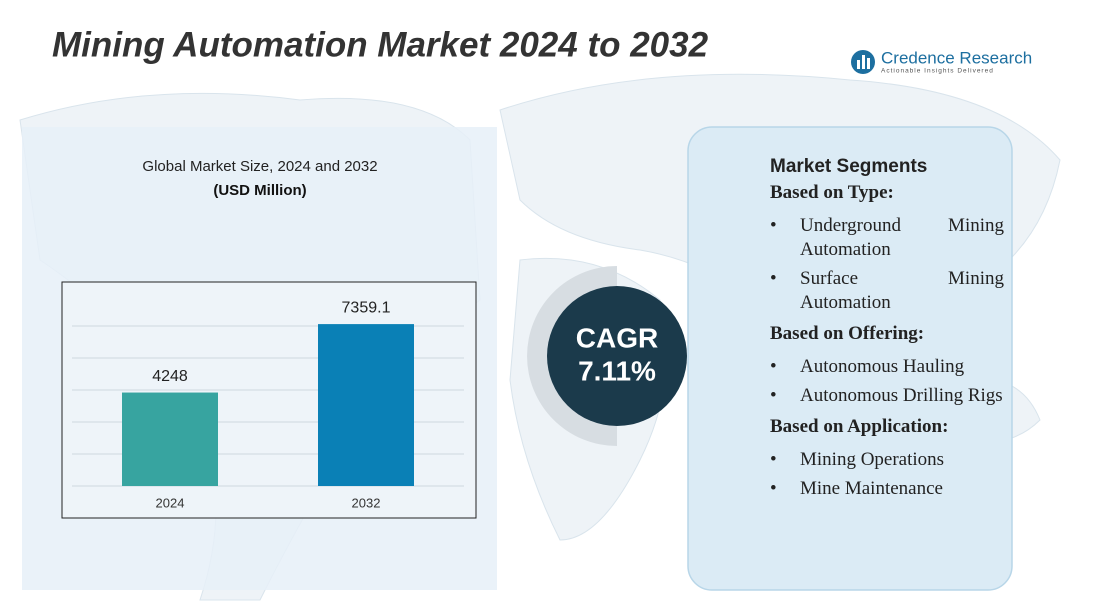 The width and height of the screenshot is (1106, 612). What do you see at coordinates (268, 404) in the screenshot?
I see `bars: 2024 4248 2032 7359.1` at bounding box center [268, 404].